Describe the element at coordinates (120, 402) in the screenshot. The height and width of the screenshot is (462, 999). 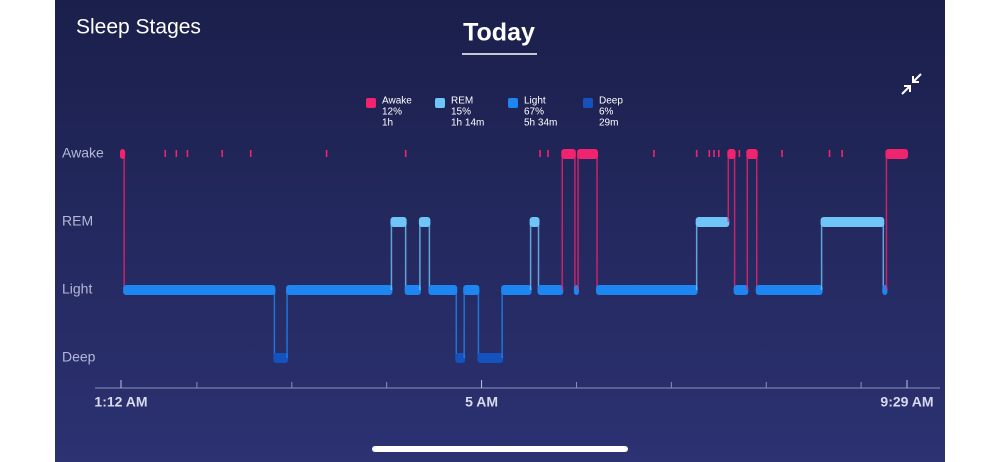
I see `x-tick-label: 1:12 AM` at that location.